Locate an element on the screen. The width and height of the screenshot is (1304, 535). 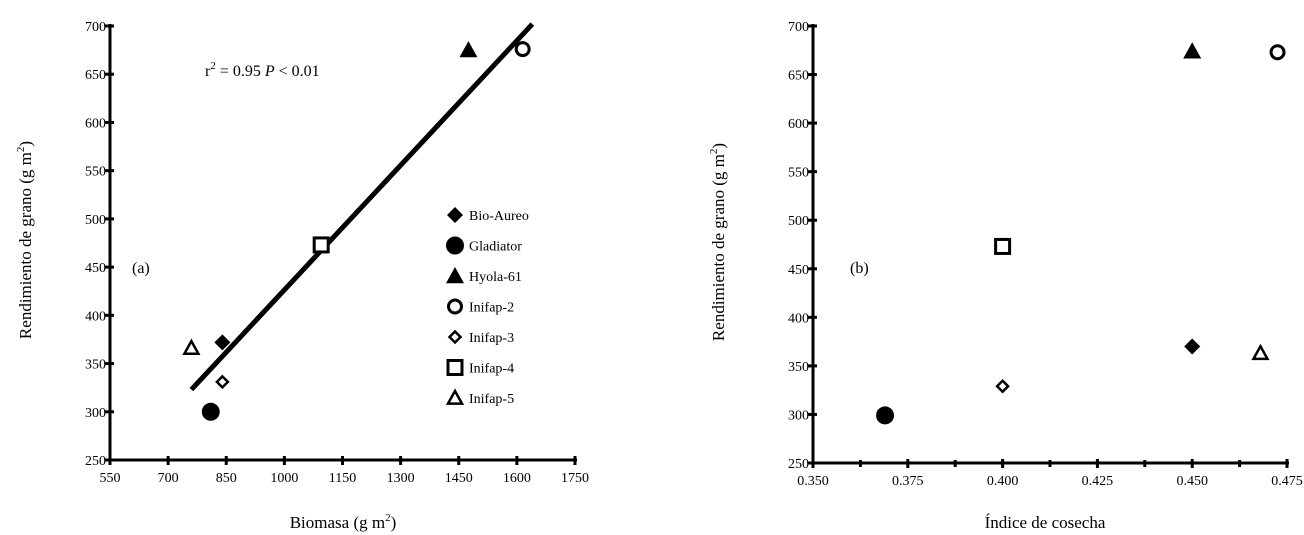
panel-b-x-tick-label: 0.475 is located at coordinates (1287, 481).